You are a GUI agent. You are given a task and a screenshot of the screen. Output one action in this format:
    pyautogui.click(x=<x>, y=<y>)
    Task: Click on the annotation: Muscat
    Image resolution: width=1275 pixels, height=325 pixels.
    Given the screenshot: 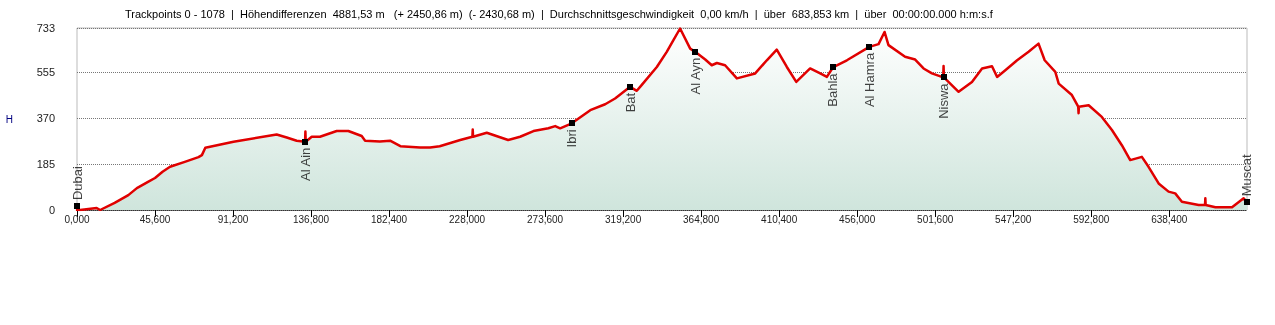 What is the action you would take?
    pyautogui.click(x=1247, y=175)
    